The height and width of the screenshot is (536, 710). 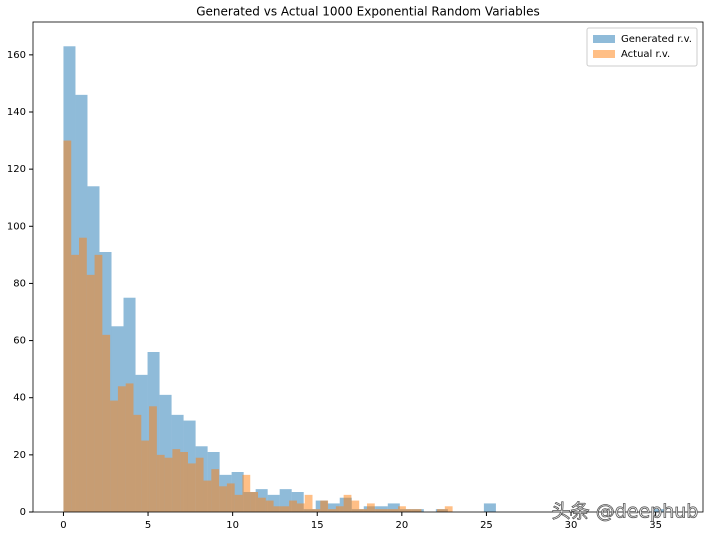 What do you see at coordinates (23, 512) in the screenshot?
I see `y-tick-label: 0` at bounding box center [23, 512].